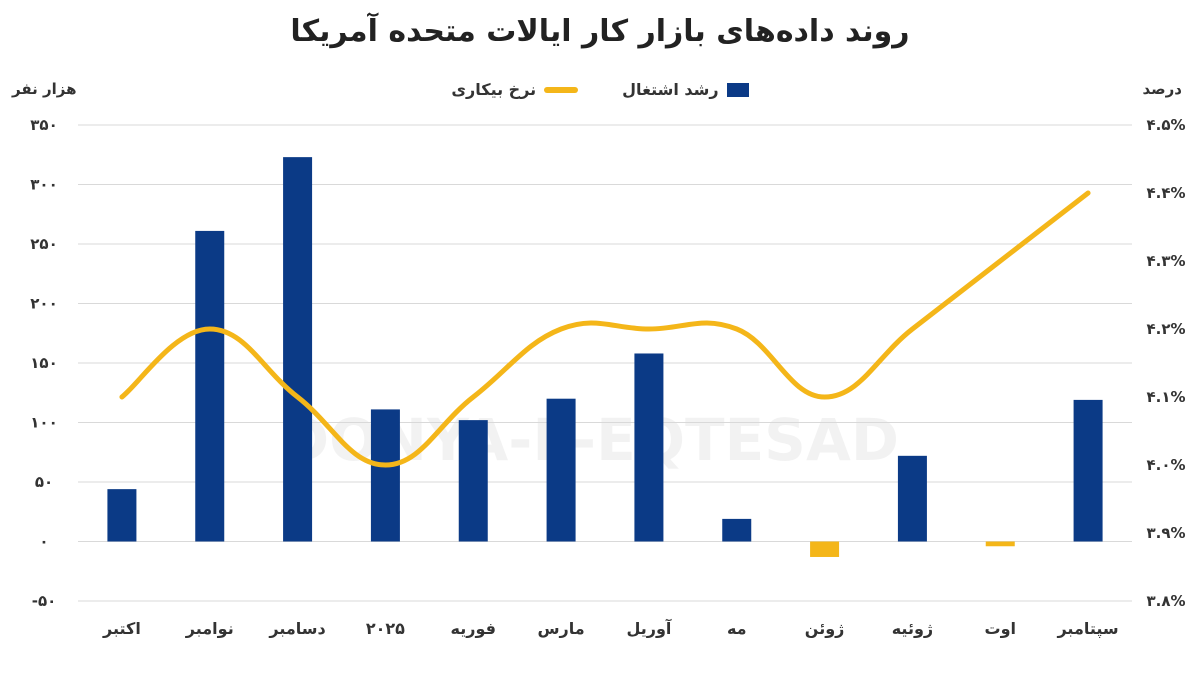 The height and width of the screenshot is (675, 1200). I want to click on category-label: نوامبر, so click(209, 628).